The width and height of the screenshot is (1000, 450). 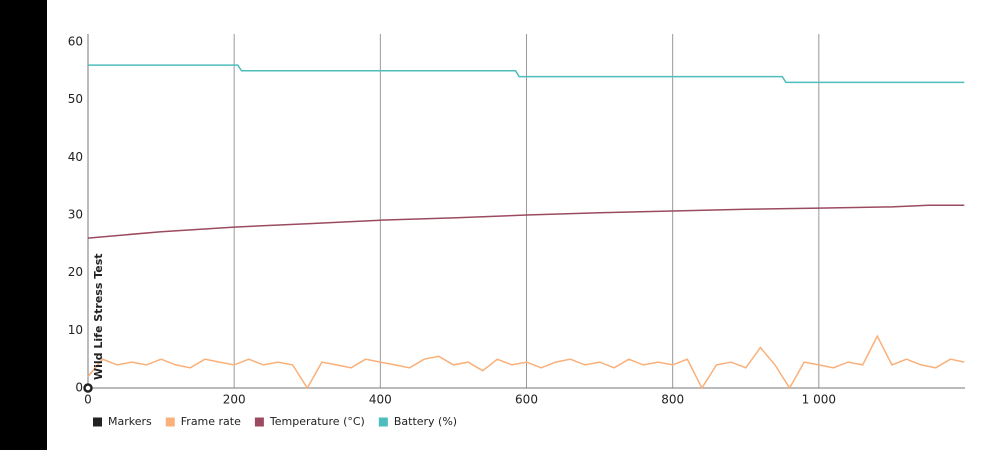 What do you see at coordinates (75, 157) in the screenshot?
I see `y-tick-label: 40` at bounding box center [75, 157].